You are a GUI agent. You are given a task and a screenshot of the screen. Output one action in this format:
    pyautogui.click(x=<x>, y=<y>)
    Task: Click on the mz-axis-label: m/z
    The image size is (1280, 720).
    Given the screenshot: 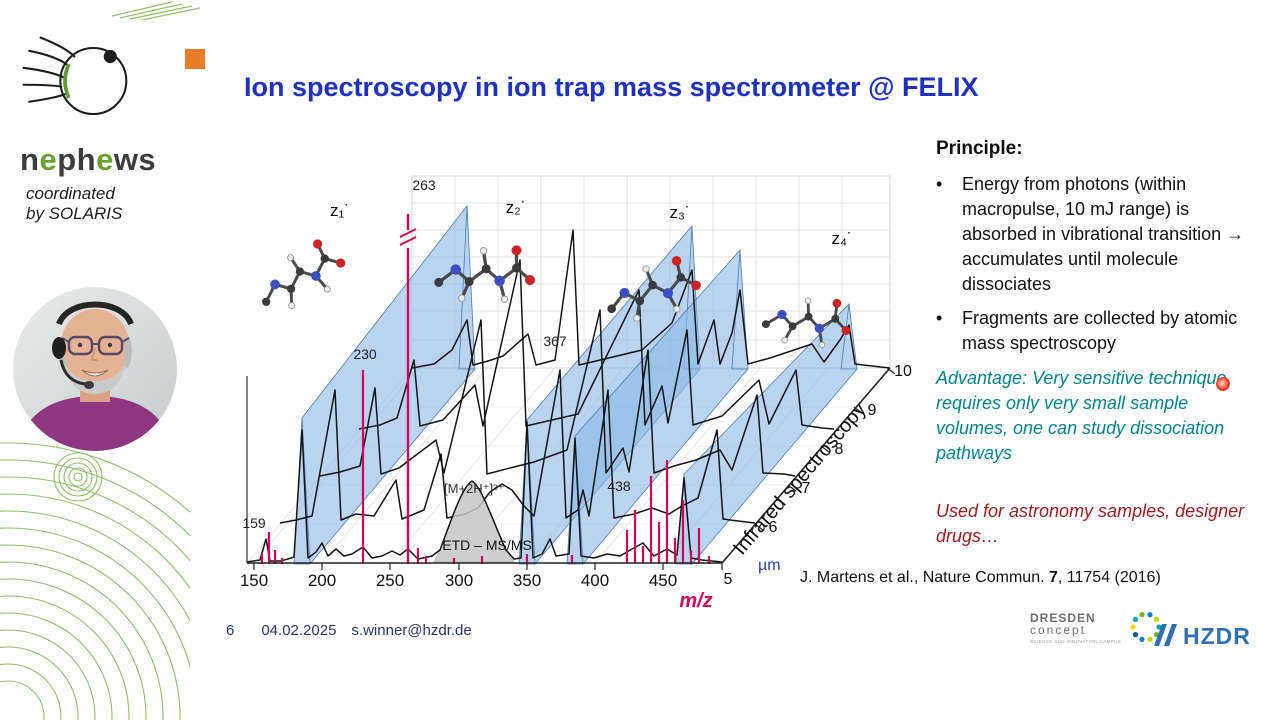 What is the action you would take?
    pyautogui.click(x=695, y=601)
    